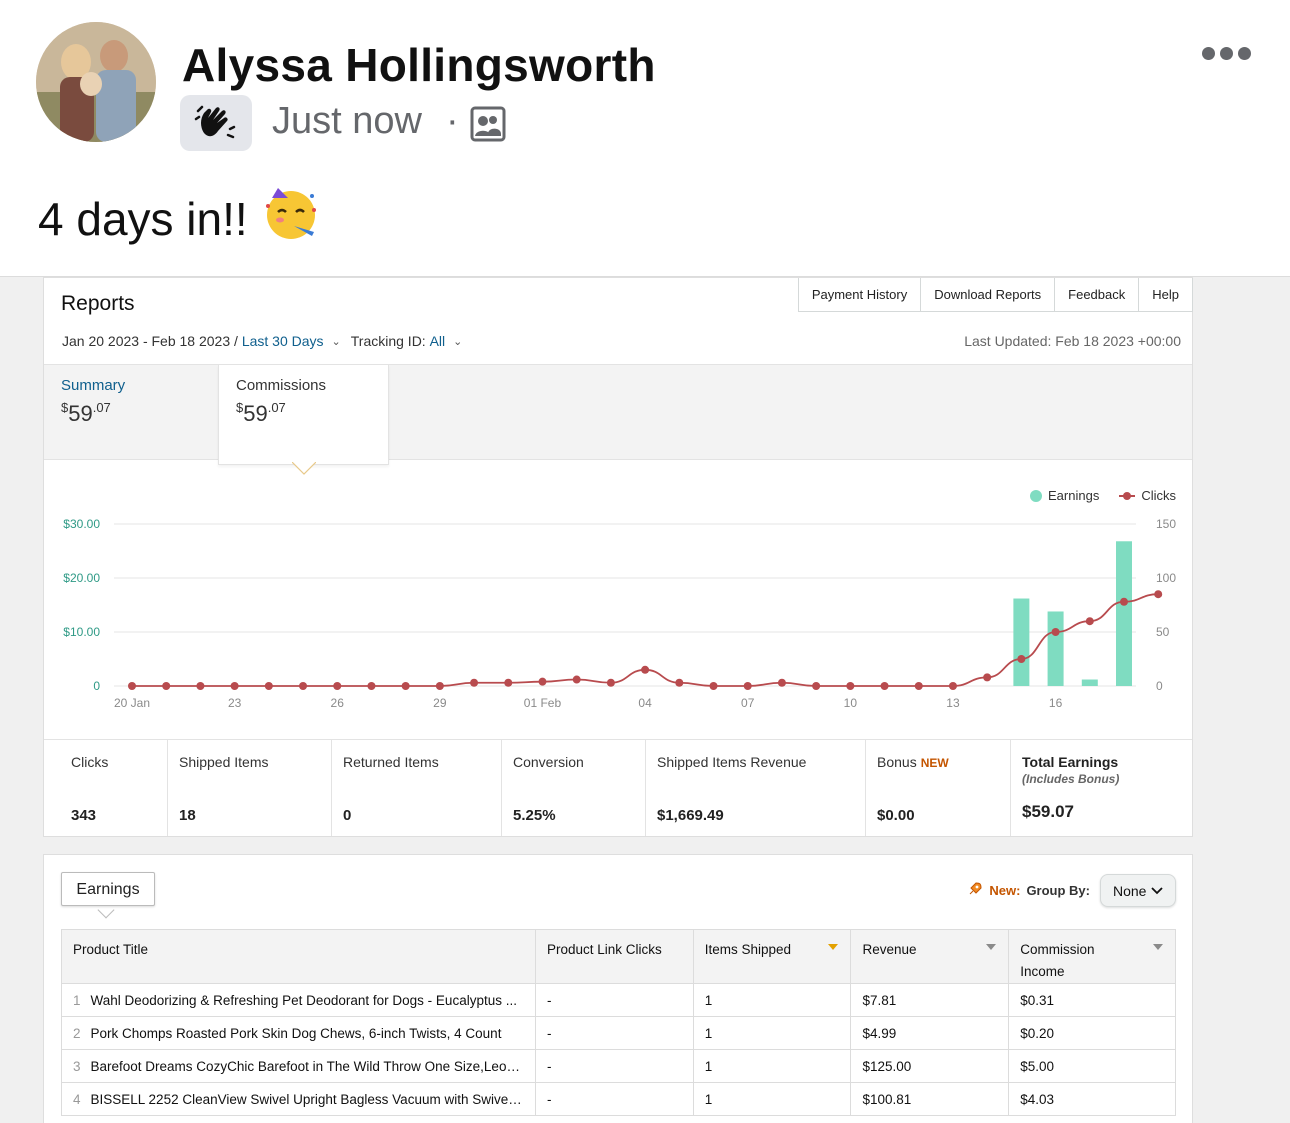  Describe the element at coordinates (108, 889) in the screenshot. I see `tab-earnings: Earnings` at that location.